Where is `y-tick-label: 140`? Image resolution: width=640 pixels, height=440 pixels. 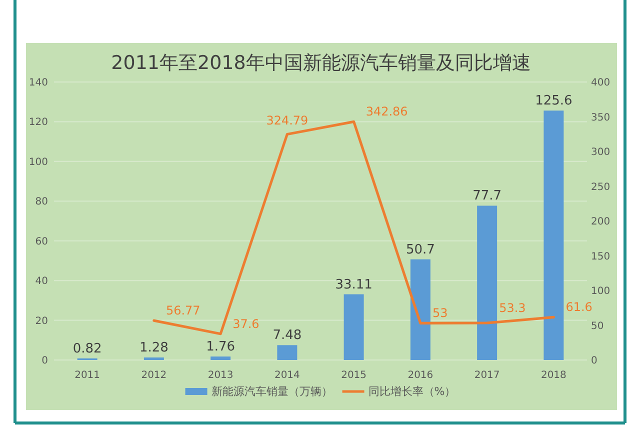 y-tick-label: 140 is located at coordinates (38, 83).